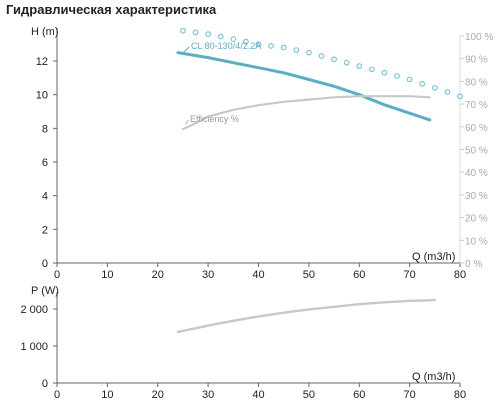 The width and height of the screenshot is (500, 400). Describe the element at coordinates (158, 394) in the screenshot. I see `power-x-tick-label: 20` at that location.